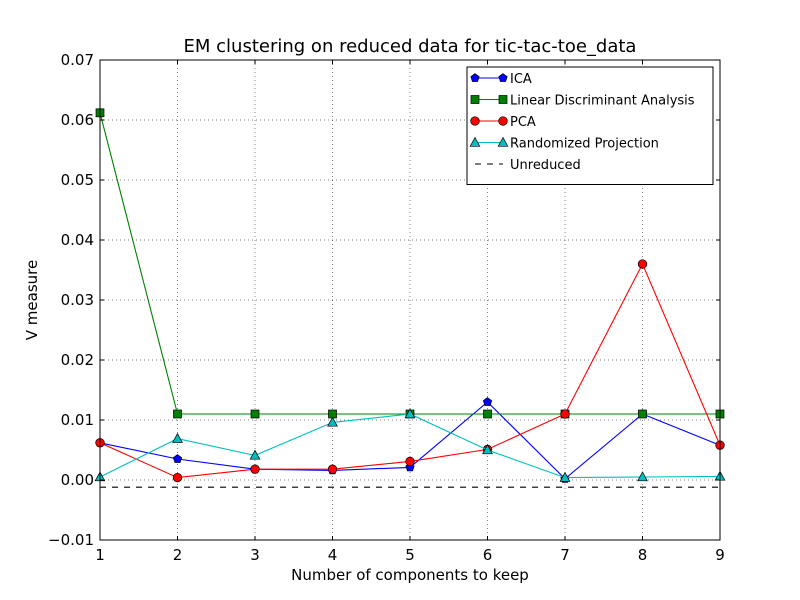 The image size is (800, 600). I want to click on x-tick-label: 1, so click(100, 555).